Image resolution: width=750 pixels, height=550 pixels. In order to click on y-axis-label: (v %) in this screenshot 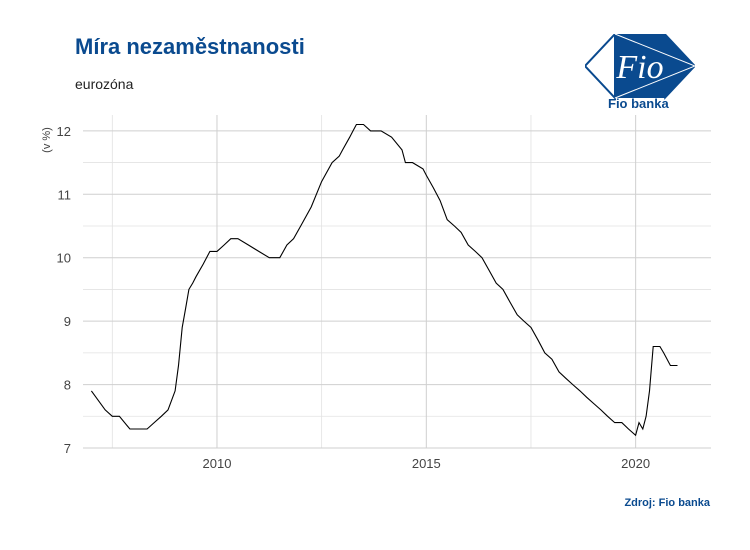, I will do `click(47, 140)`.